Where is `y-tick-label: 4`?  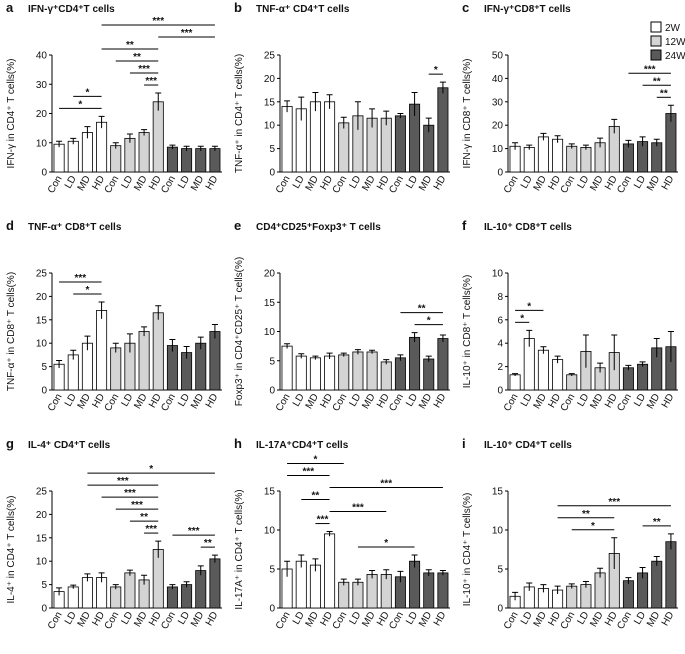 y-tick-label: 4 is located at coordinates (500, 344).